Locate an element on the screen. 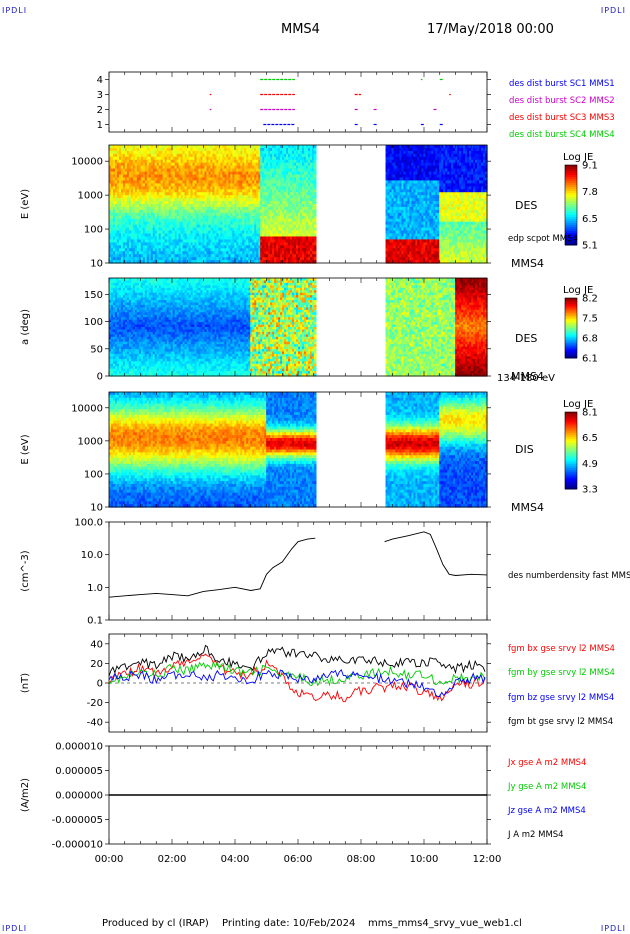 The image size is (630, 934). burst-legend-label: des dist burst SC3 MMS3 is located at coordinates (562, 118).